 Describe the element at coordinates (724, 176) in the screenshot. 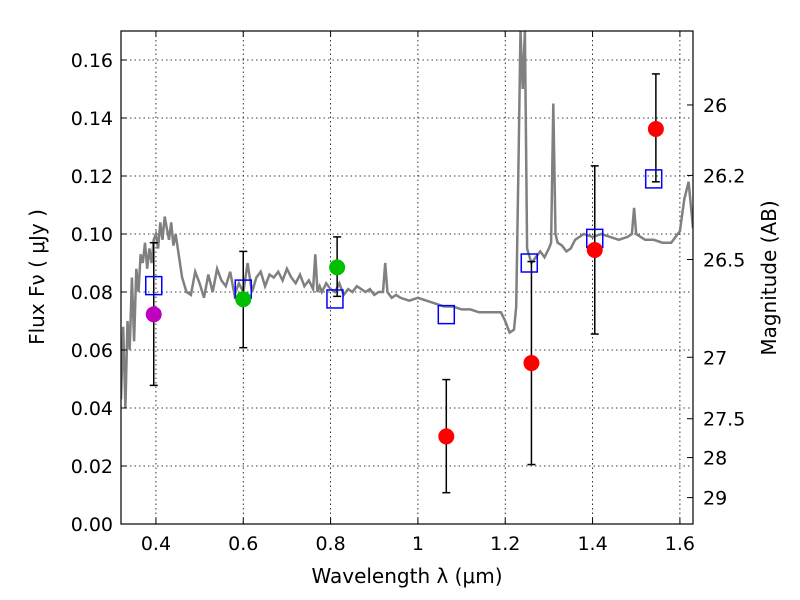

I see `mag-tick-label: 26.2` at that location.